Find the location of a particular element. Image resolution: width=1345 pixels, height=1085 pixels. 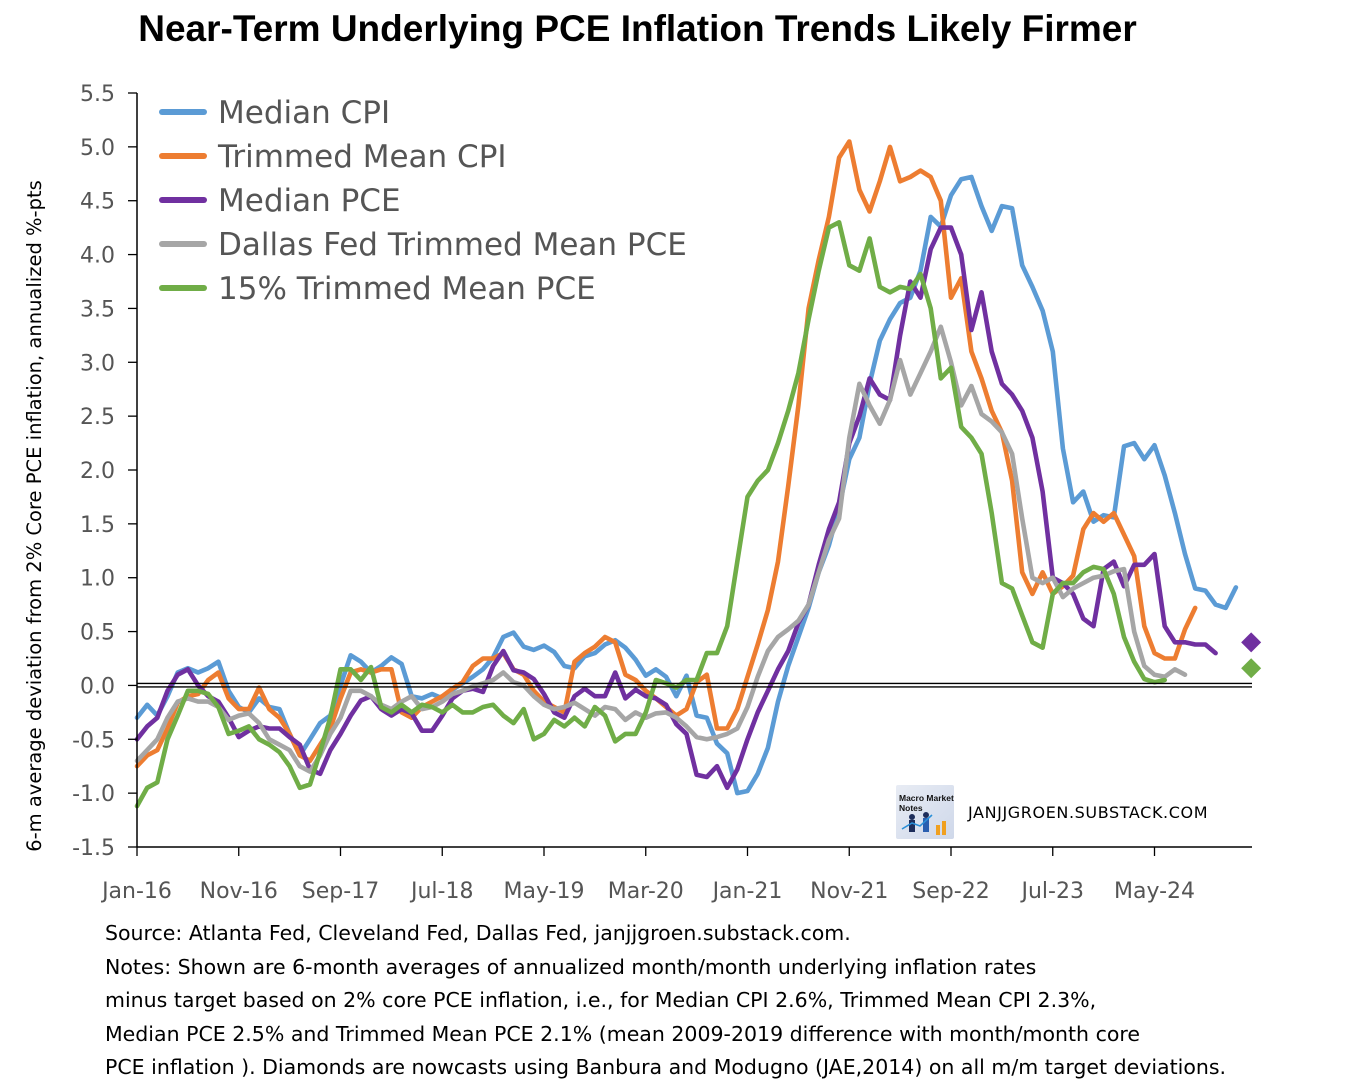

y-tick-label: 2.5 is located at coordinates (97, 417).